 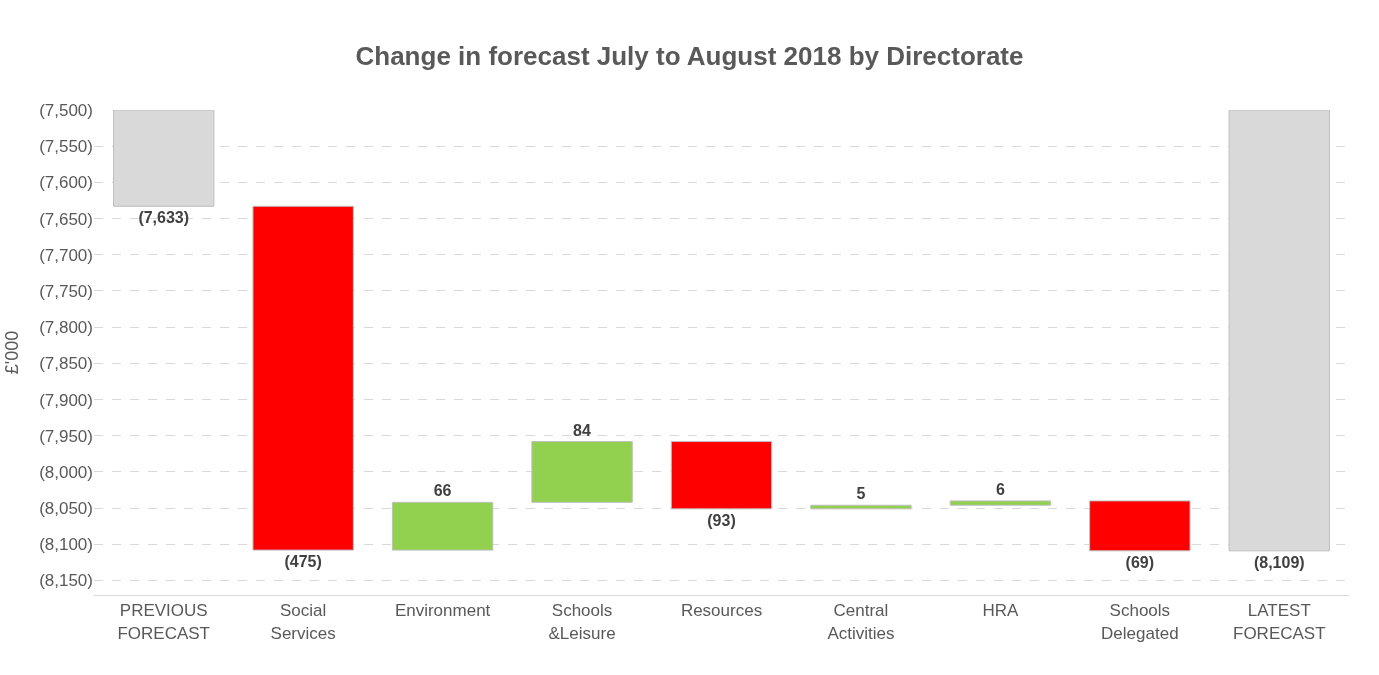 What do you see at coordinates (721, 611) in the screenshot?
I see `x-tick-label: Resources` at bounding box center [721, 611].